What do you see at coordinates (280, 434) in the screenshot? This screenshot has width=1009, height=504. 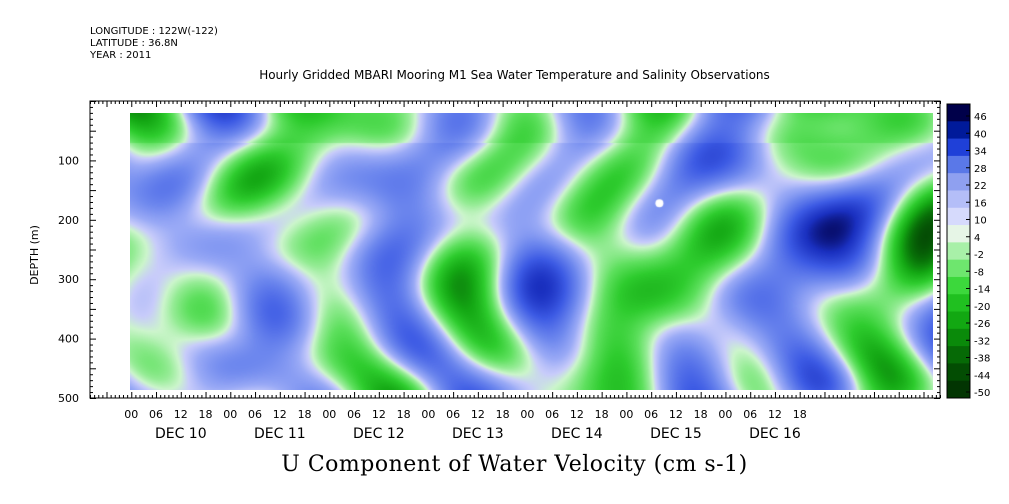 I see `x-day-label: DEC 11` at bounding box center [280, 434].